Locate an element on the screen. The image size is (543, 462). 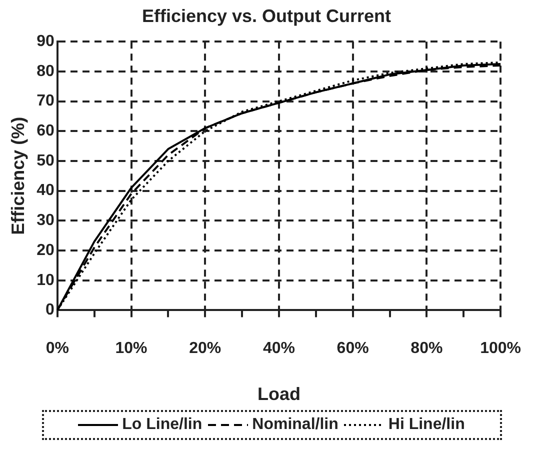
legend-label: Lo Line/lin is located at coordinates (162, 425).